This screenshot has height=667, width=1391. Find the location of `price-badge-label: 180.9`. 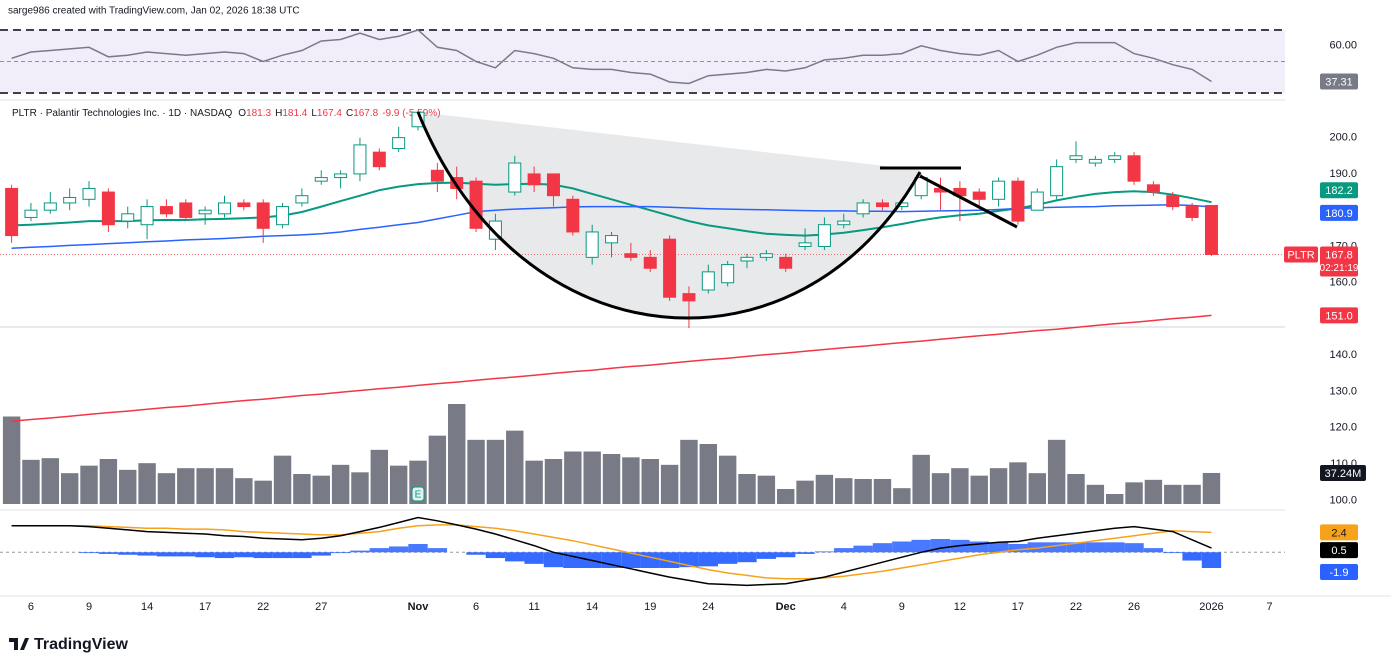

price-badge-label: 180.9 is located at coordinates (1339, 214).